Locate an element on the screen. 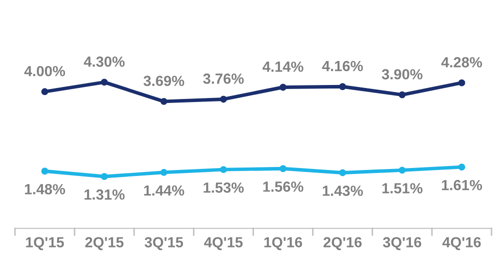  data-label: 4.16% is located at coordinates (342, 66).